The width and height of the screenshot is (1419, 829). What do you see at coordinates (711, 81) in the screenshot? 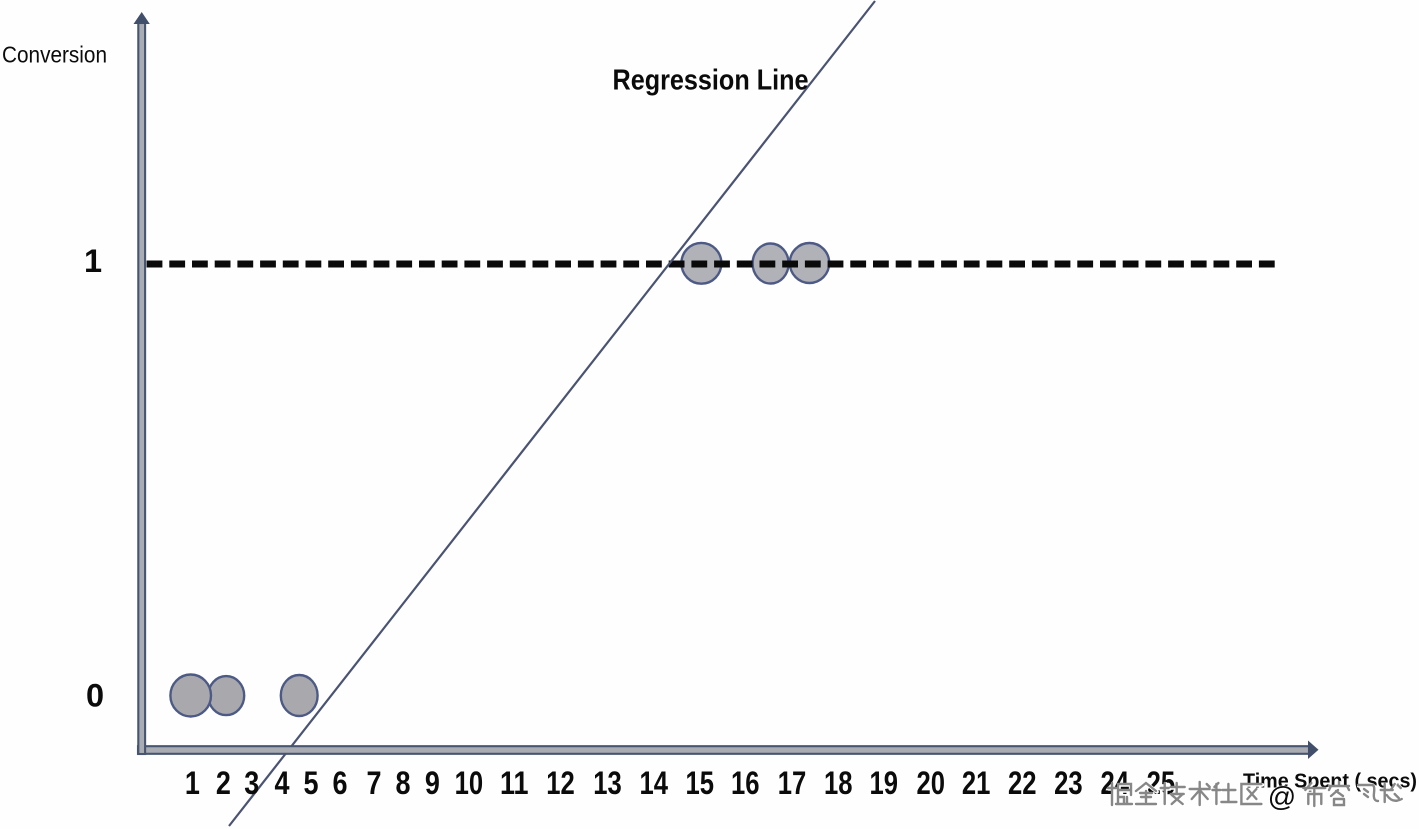
I see `svg-text: Regression Line` at bounding box center [711, 81].